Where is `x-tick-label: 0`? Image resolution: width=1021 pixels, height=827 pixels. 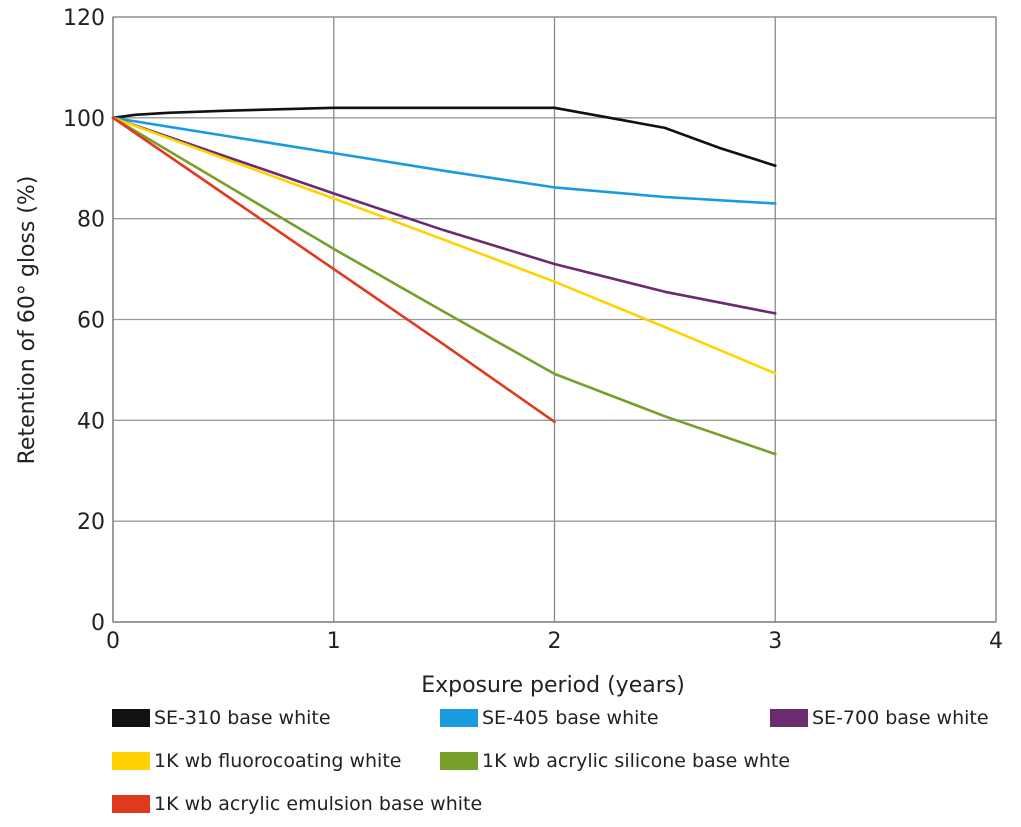 x-tick-label: 0 is located at coordinates (113, 641).